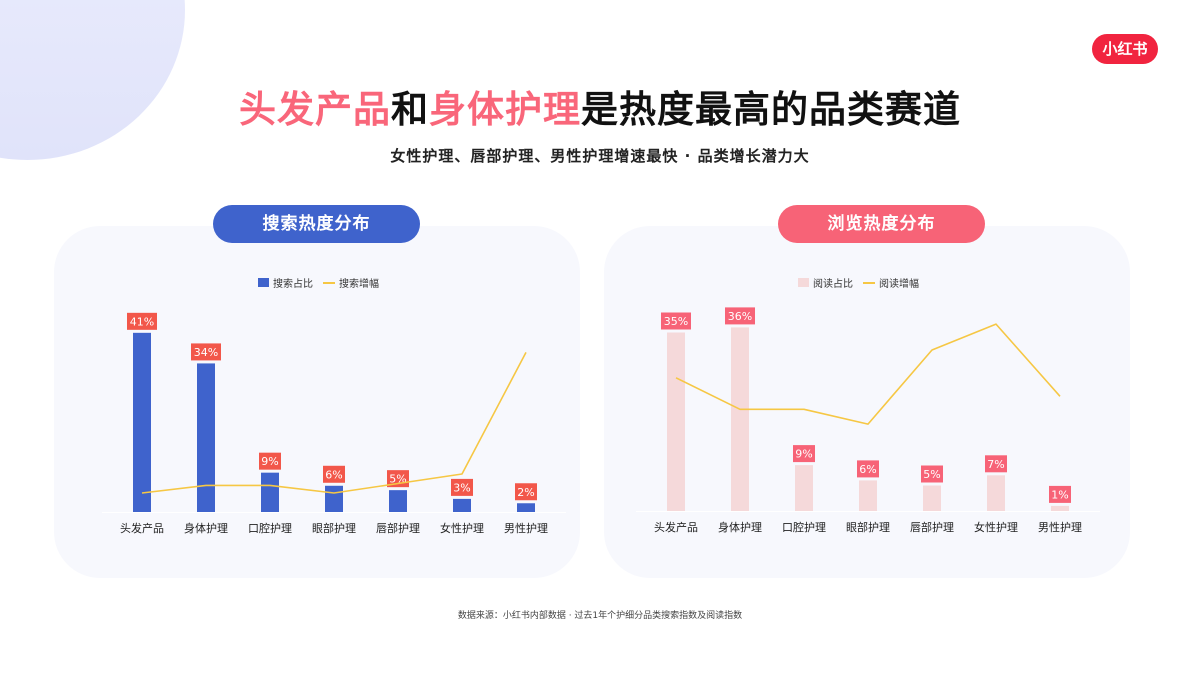 The width and height of the screenshot is (1200, 675). Describe the element at coordinates (318, 282) in the screenshot. I see `search-legend: 搜索占比 搜索增幅` at that location.